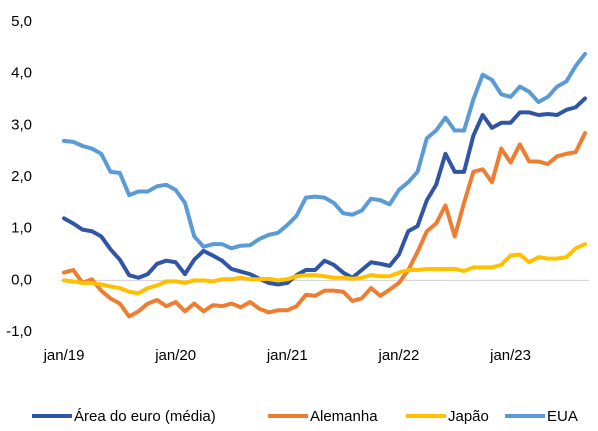  I want to click on y-tick-label: -1,0, so click(19, 331).